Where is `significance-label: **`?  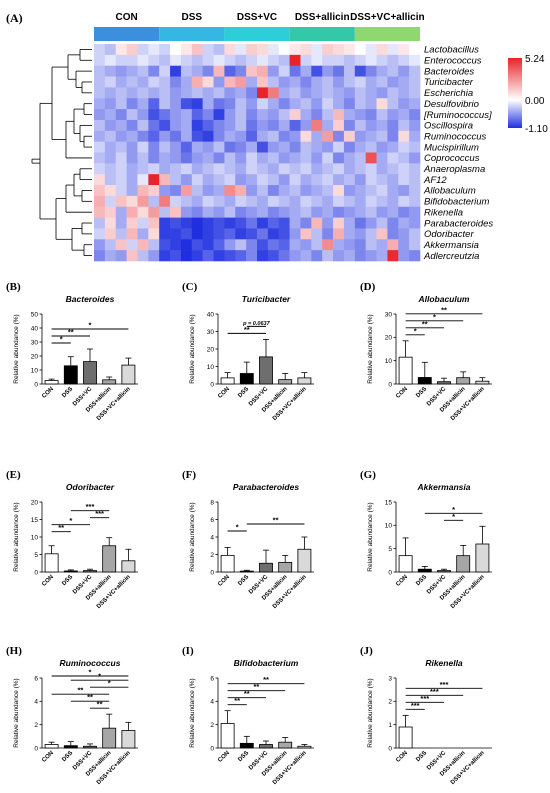
significance-label: ** is located at coordinates (80, 690).